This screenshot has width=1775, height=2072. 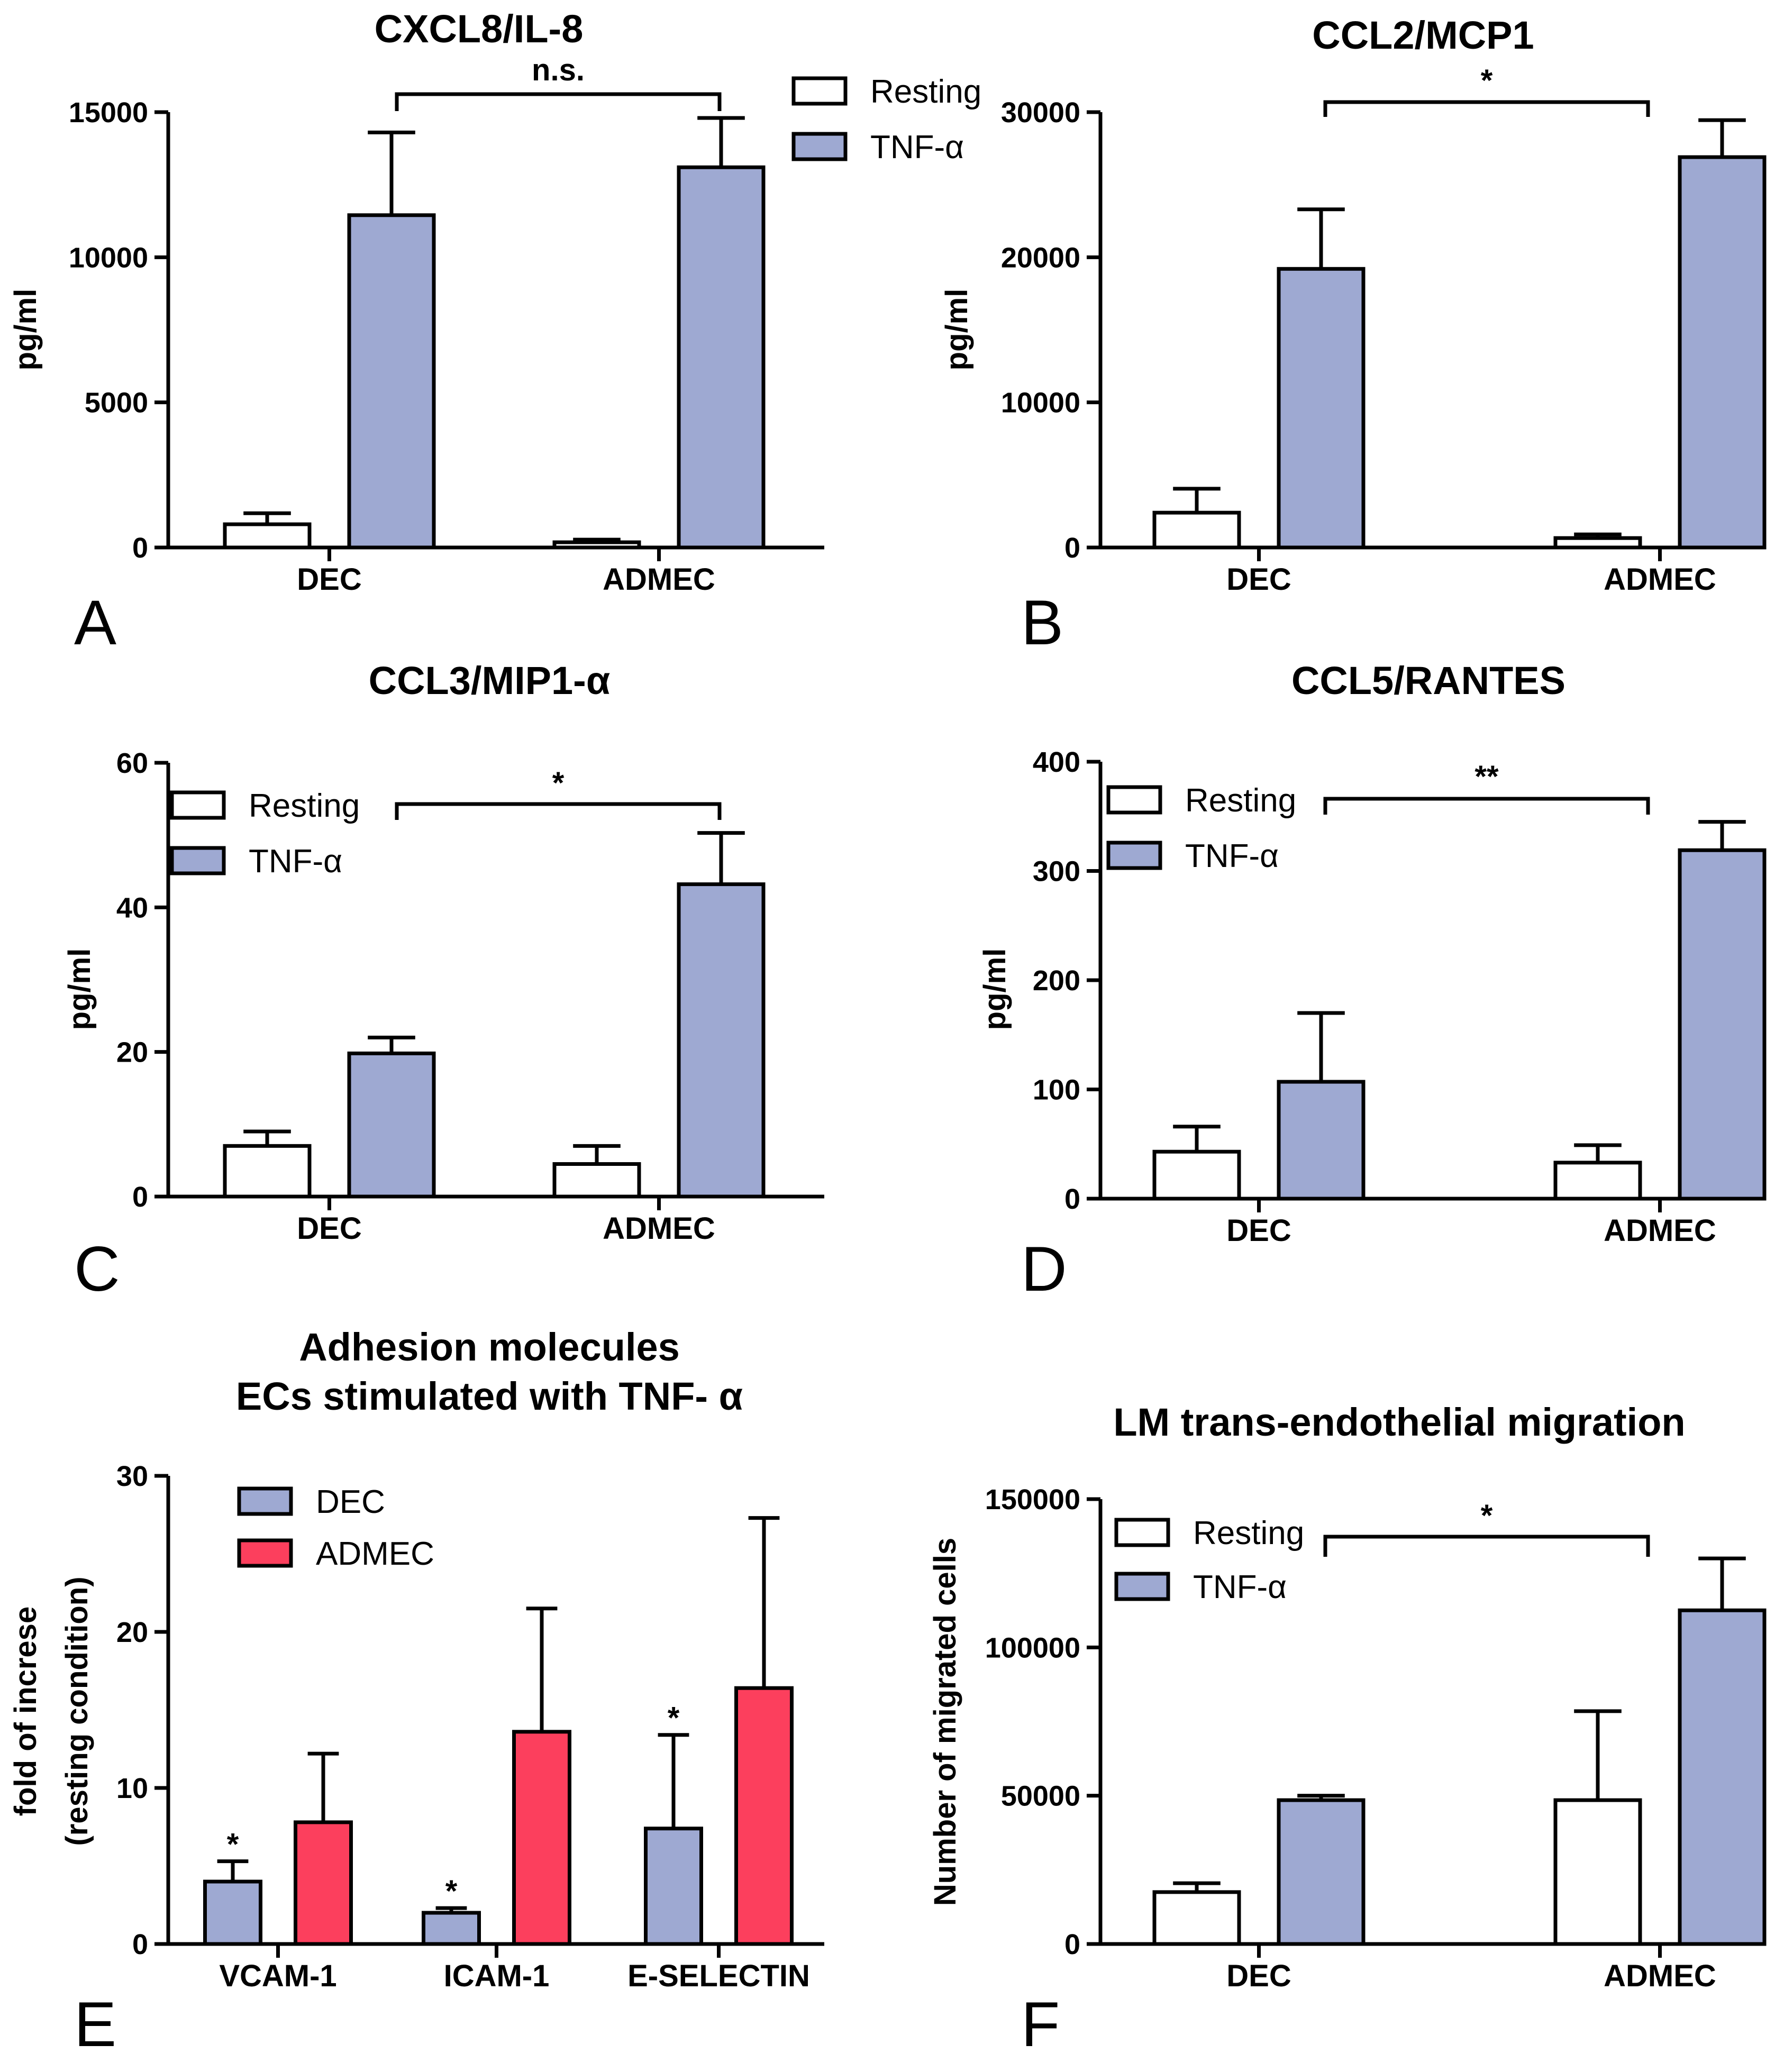 What do you see at coordinates (132, 763) in the screenshot?
I see `y-tick-label: 60` at bounding box center [132, 763].